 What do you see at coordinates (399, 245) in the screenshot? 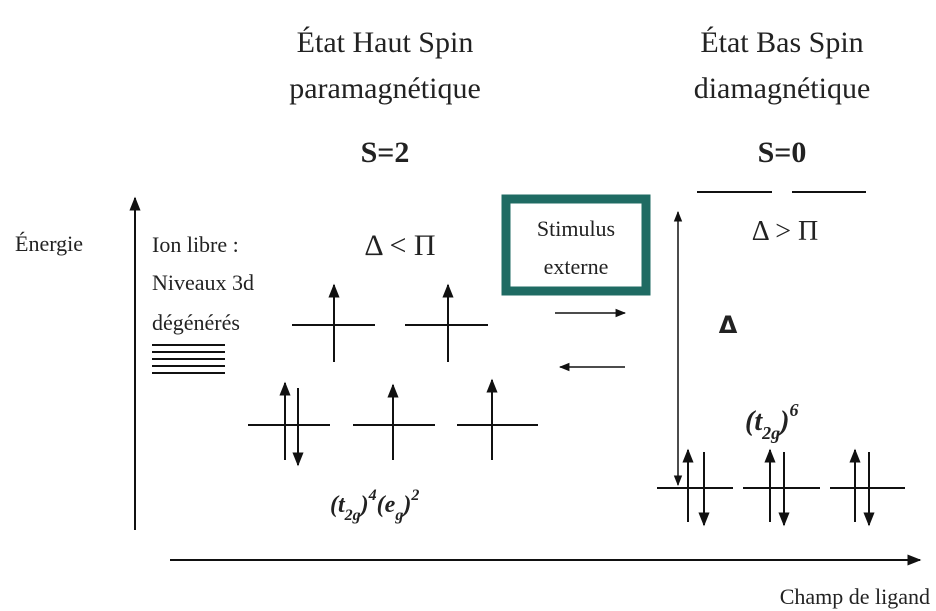
I see `high-condition: Δ < Π` at bounding box center [399, 245].